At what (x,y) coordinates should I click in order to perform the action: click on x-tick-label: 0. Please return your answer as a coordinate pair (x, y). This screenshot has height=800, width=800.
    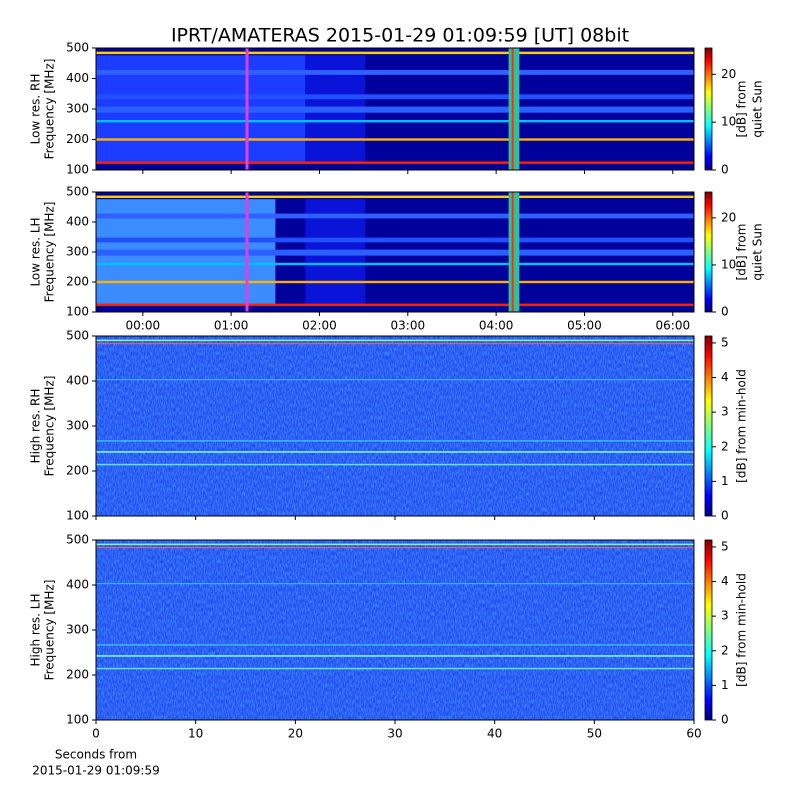
    Looking at the image, I should click on (96, 734).